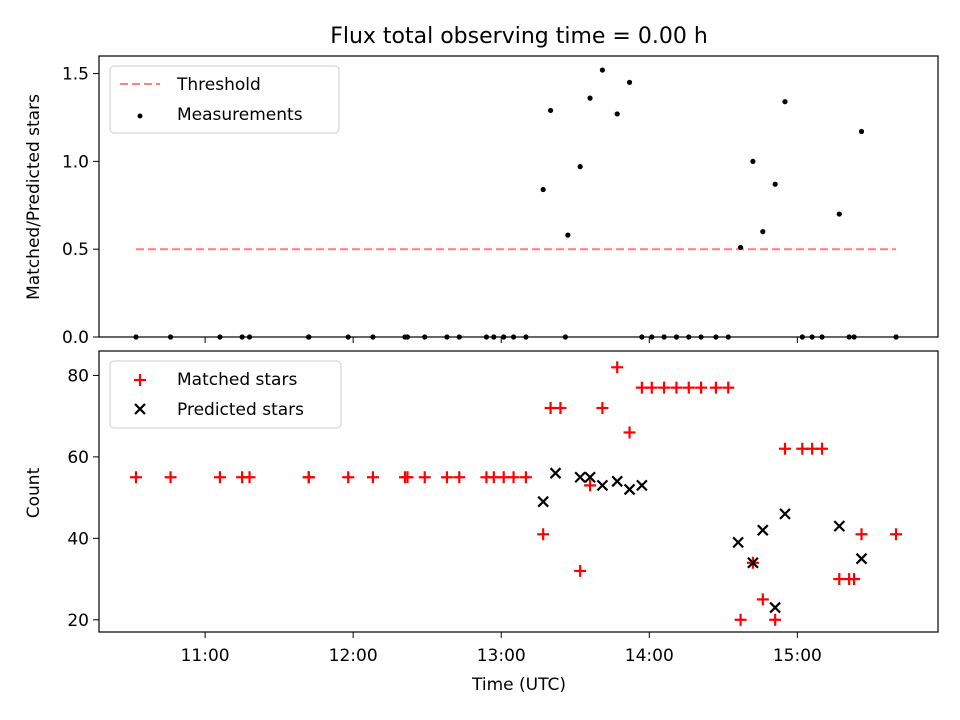  I want to click on top-y-axis-label: Matched/Predicted stars, so click(34, 197).